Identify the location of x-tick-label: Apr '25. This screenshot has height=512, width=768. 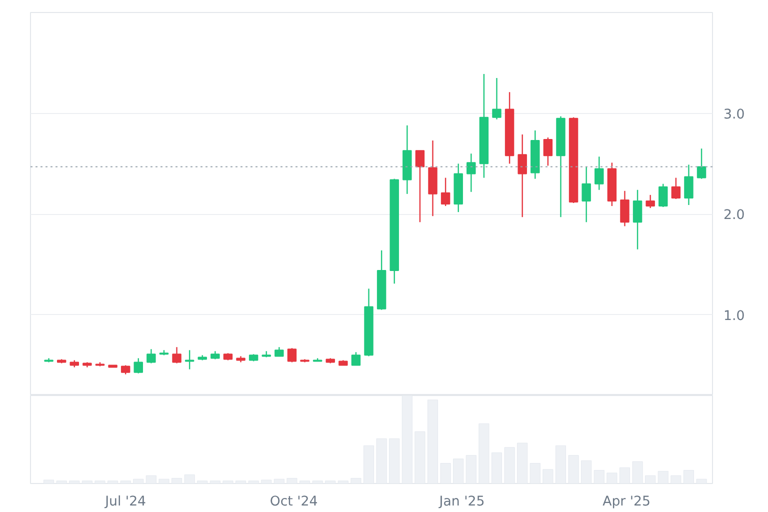
(626, 502).